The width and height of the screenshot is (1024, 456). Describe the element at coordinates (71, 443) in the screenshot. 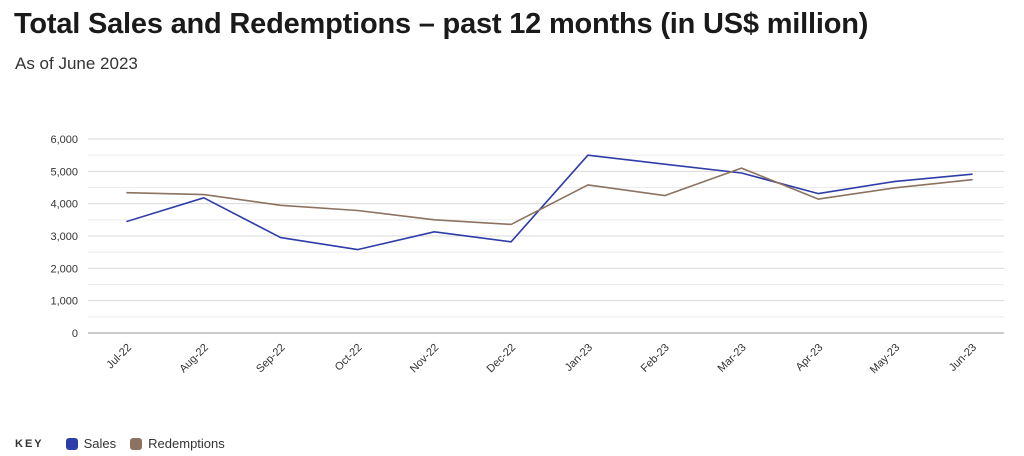

I see `legend-swatch-sales` at that location.